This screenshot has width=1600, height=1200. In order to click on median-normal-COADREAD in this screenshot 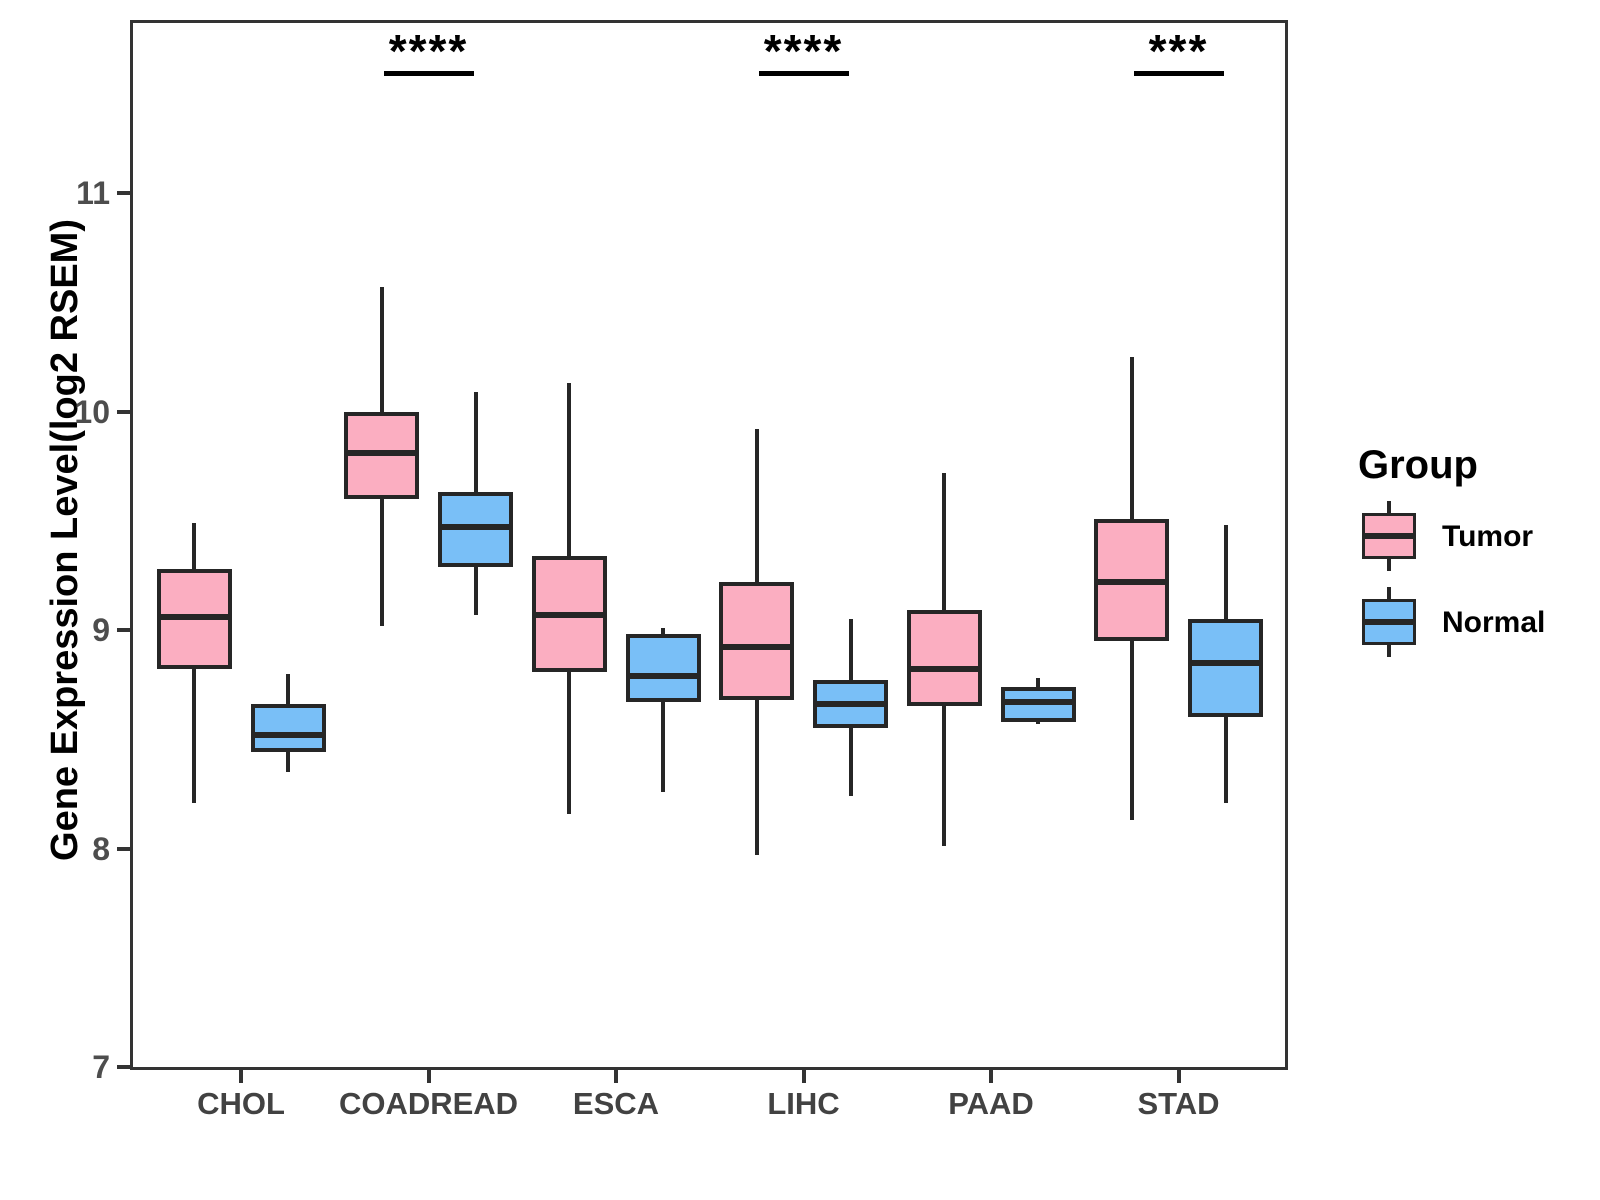, I will do `click(475, 527)`.